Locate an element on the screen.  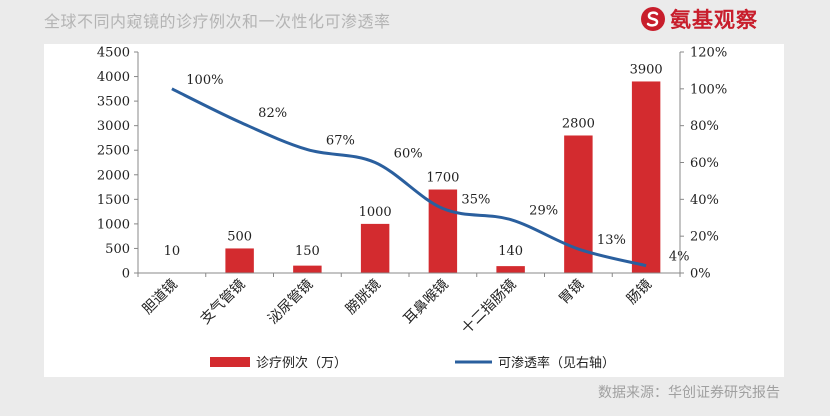
left-tick-label: 2500 is located at coordinates (113, 151).